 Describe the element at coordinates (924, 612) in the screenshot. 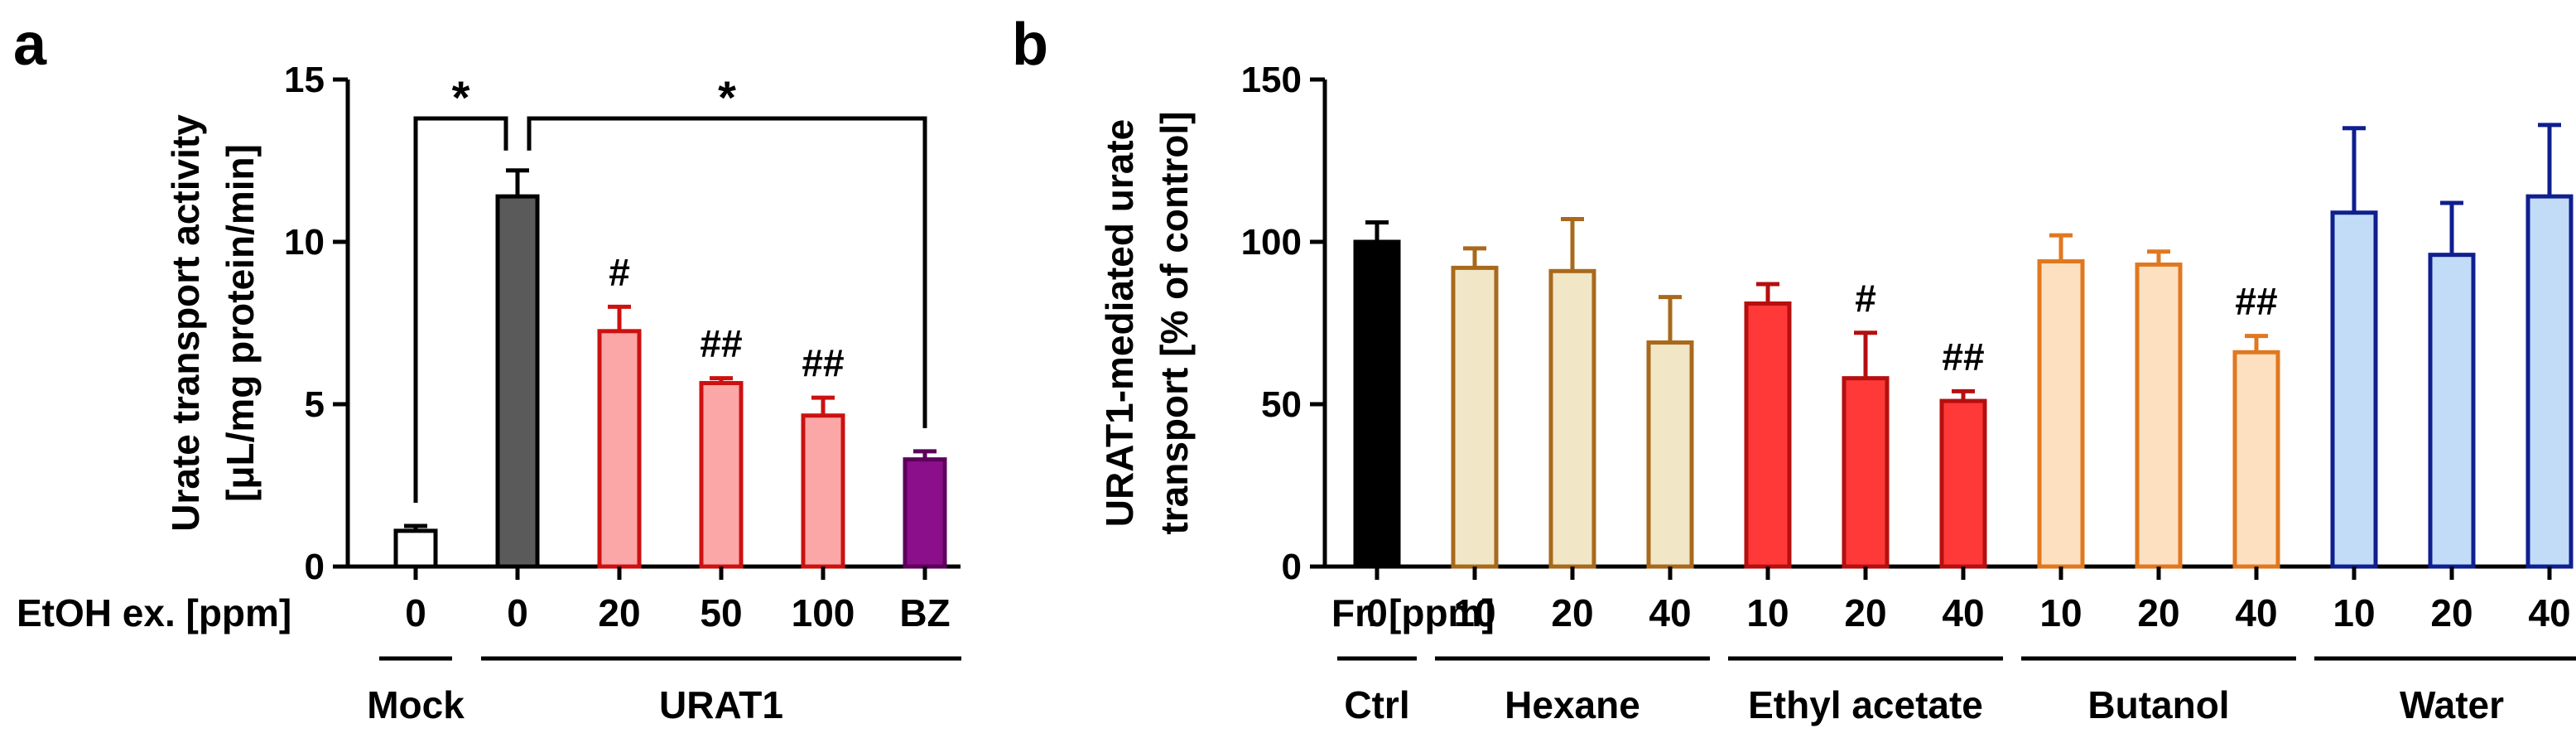

I see `x-tick-label: BZ` at that location.